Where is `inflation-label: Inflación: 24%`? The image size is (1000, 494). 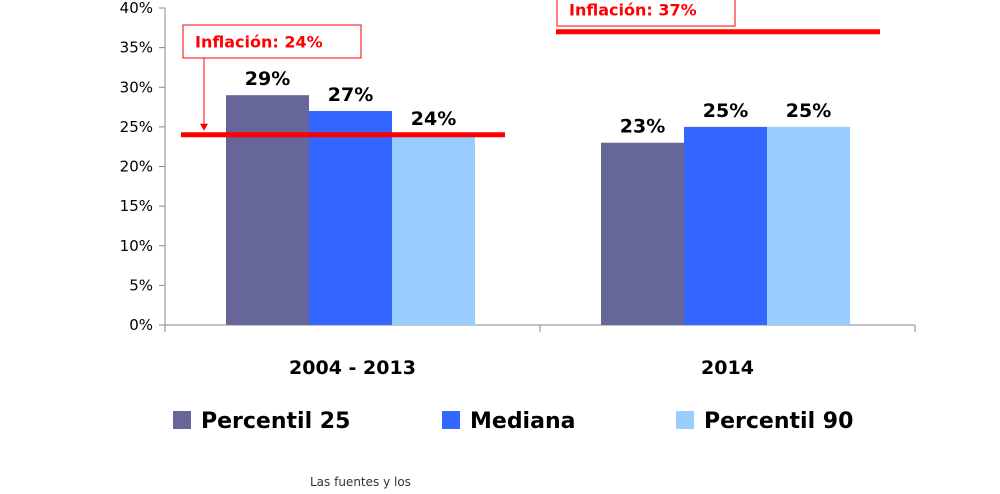 inflation-label: Inflación: 24% is located at coordinates (259, 42).